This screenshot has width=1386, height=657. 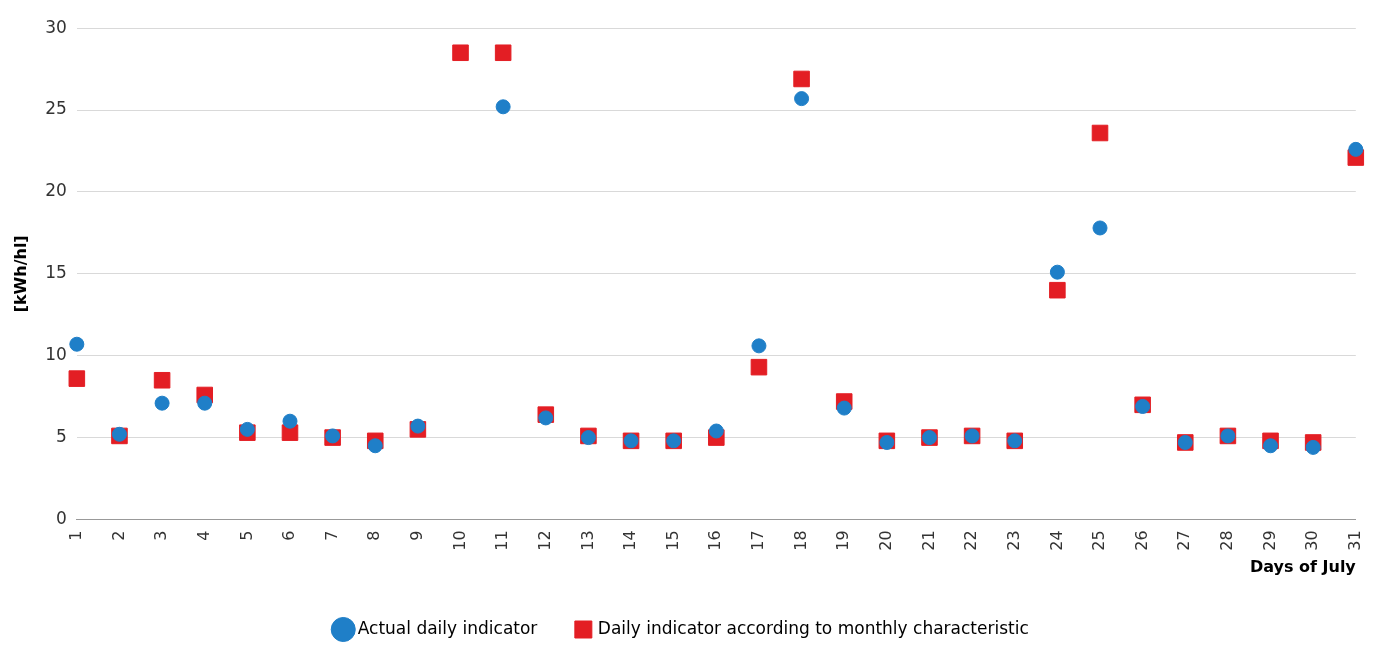 I want to click on y-tick-label: 25, so click(x=56, y=108).